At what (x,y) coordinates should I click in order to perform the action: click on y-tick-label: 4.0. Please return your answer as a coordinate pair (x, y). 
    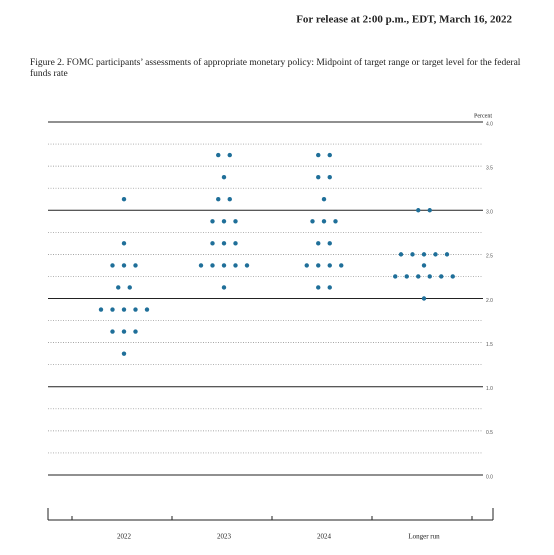
    Looking at the image, I should click on (489, 124).